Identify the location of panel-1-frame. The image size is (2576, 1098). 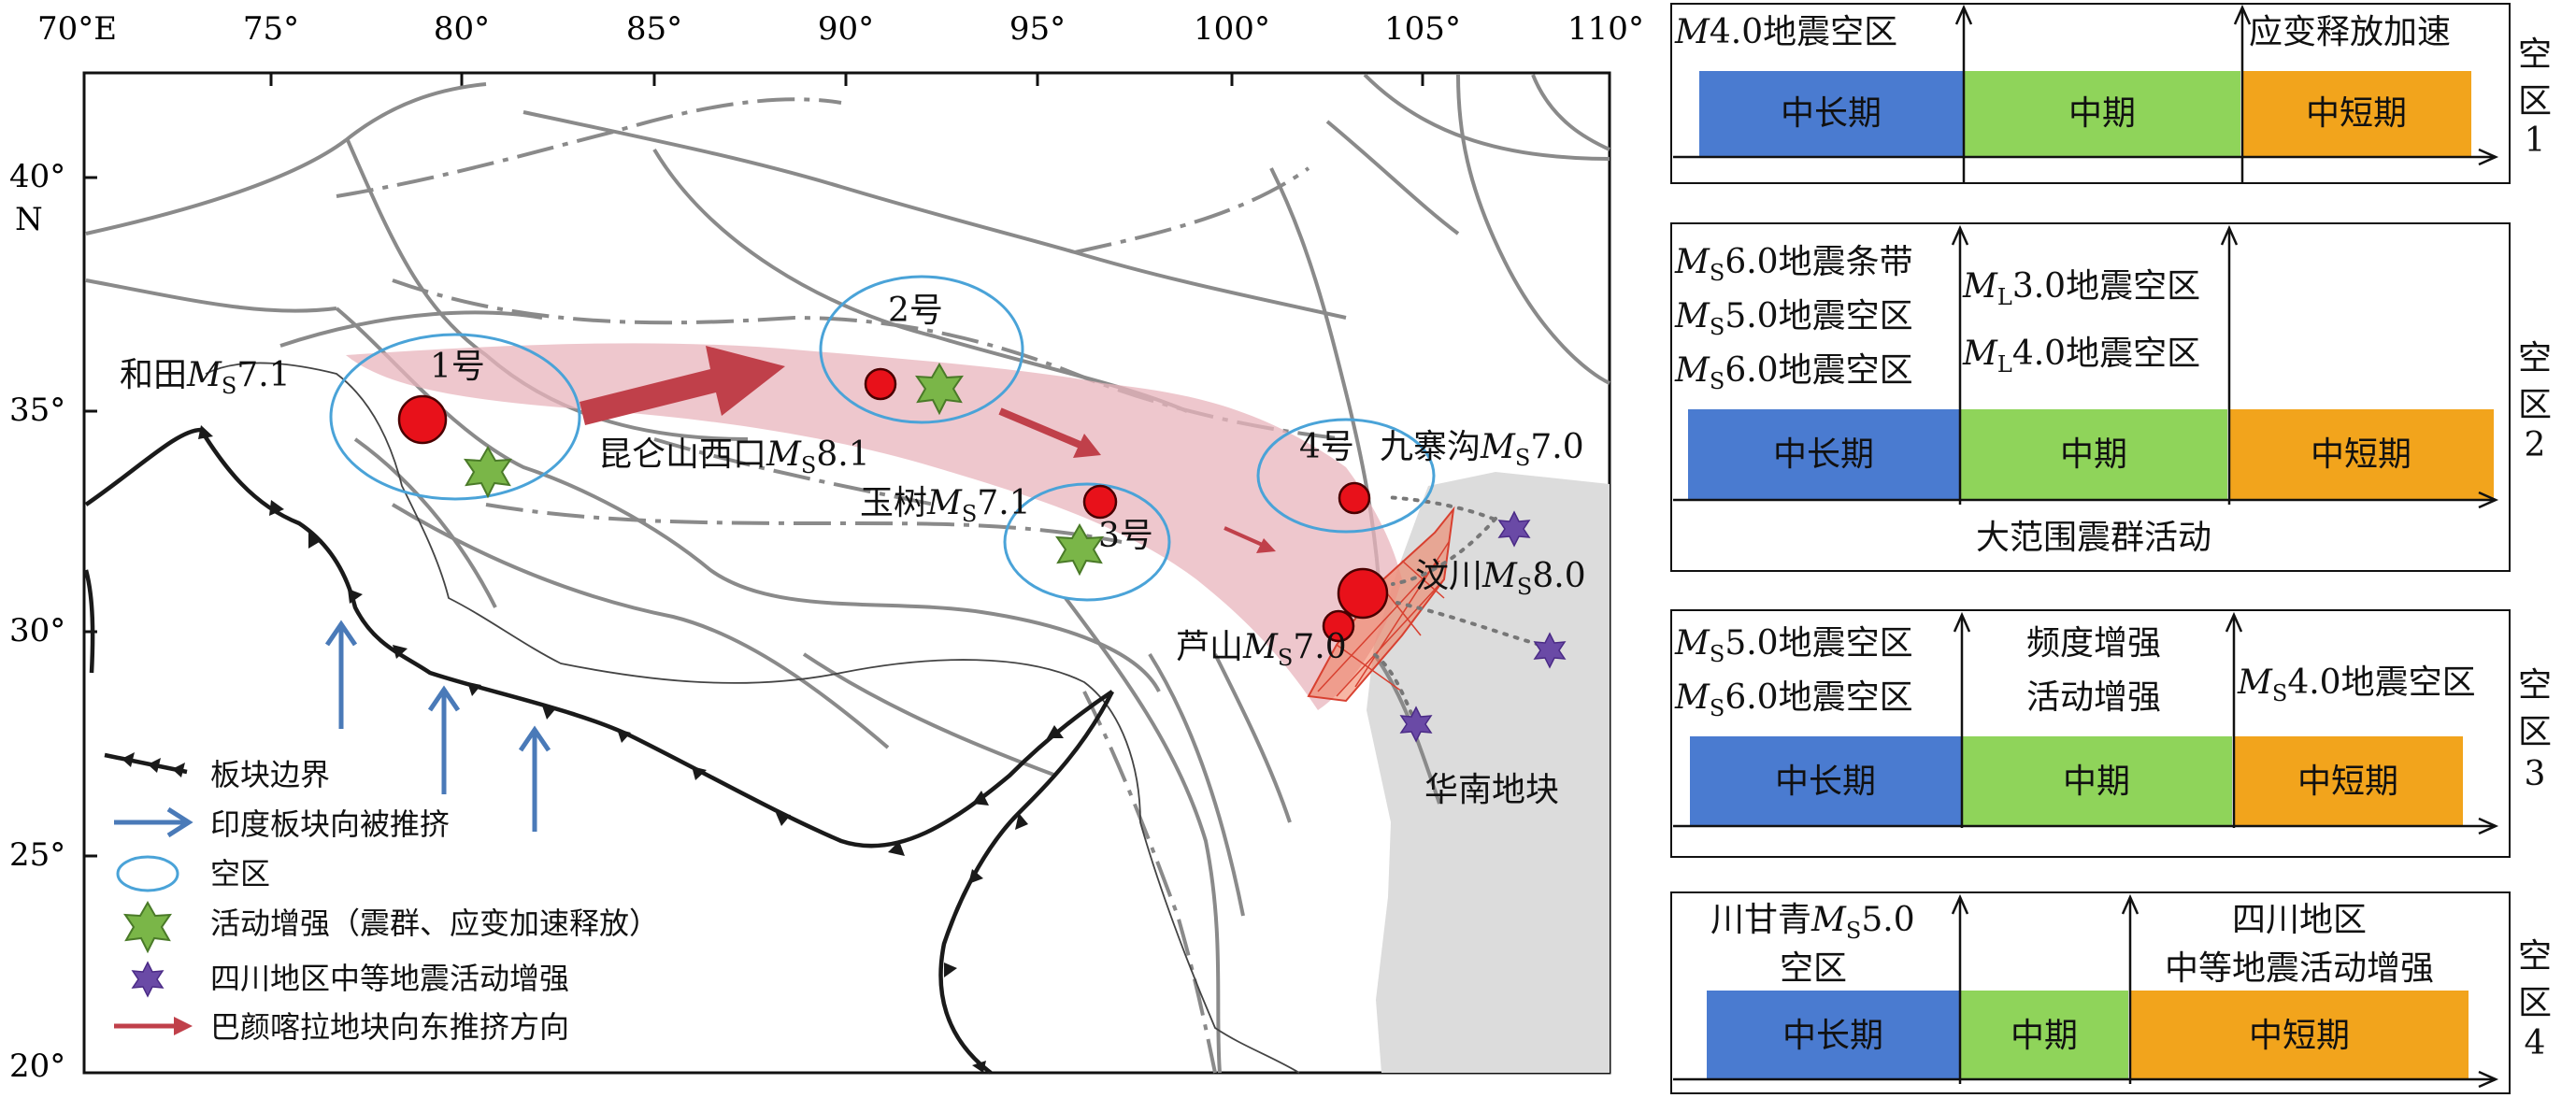
(2090, 93).